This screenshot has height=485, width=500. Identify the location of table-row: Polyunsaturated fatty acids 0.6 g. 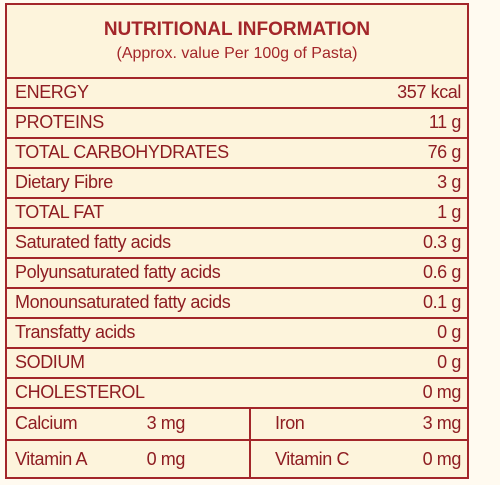
(237, 272).